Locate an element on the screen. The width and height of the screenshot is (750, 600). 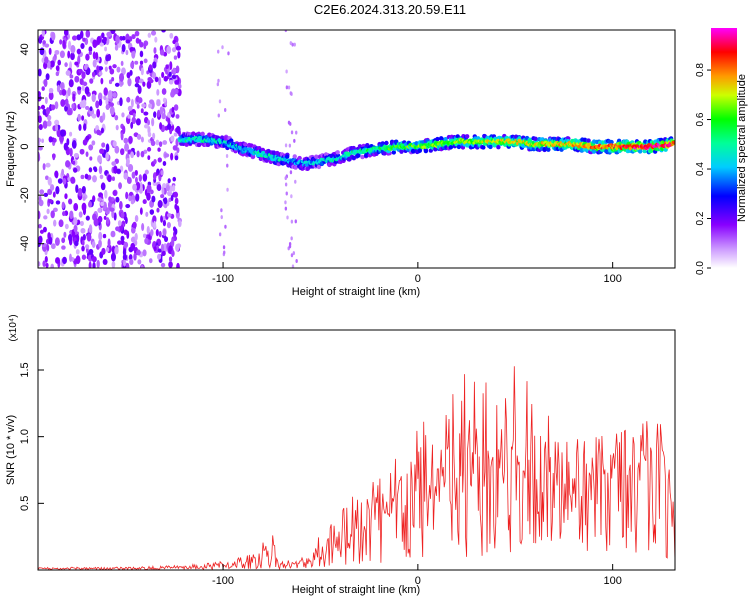
y-tick-label: -40 is located at coordinates (25, 244).